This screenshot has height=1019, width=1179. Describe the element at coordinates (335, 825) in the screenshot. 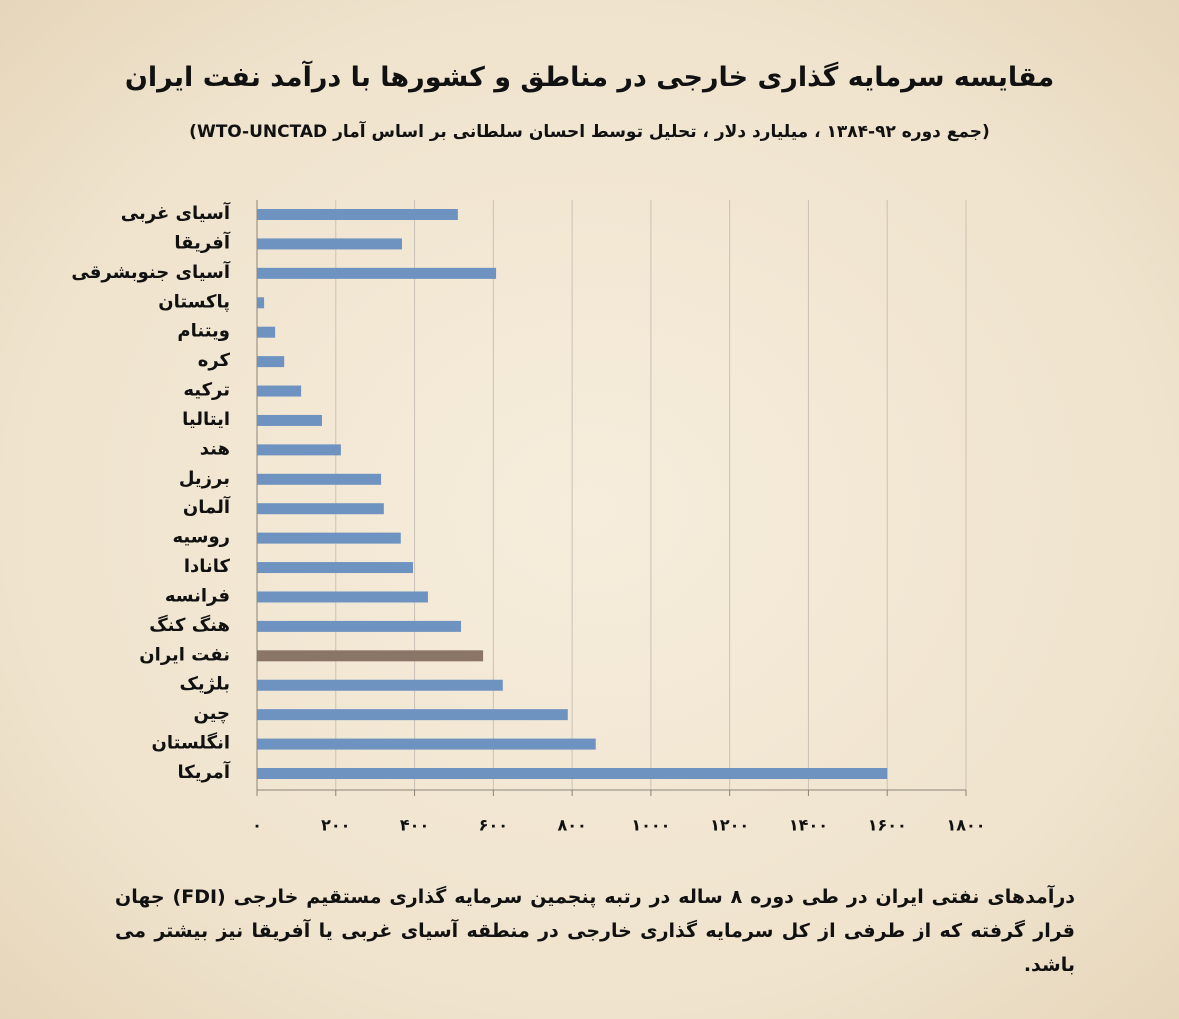

I see `x-tick-label: ۲۰۰` at that location.